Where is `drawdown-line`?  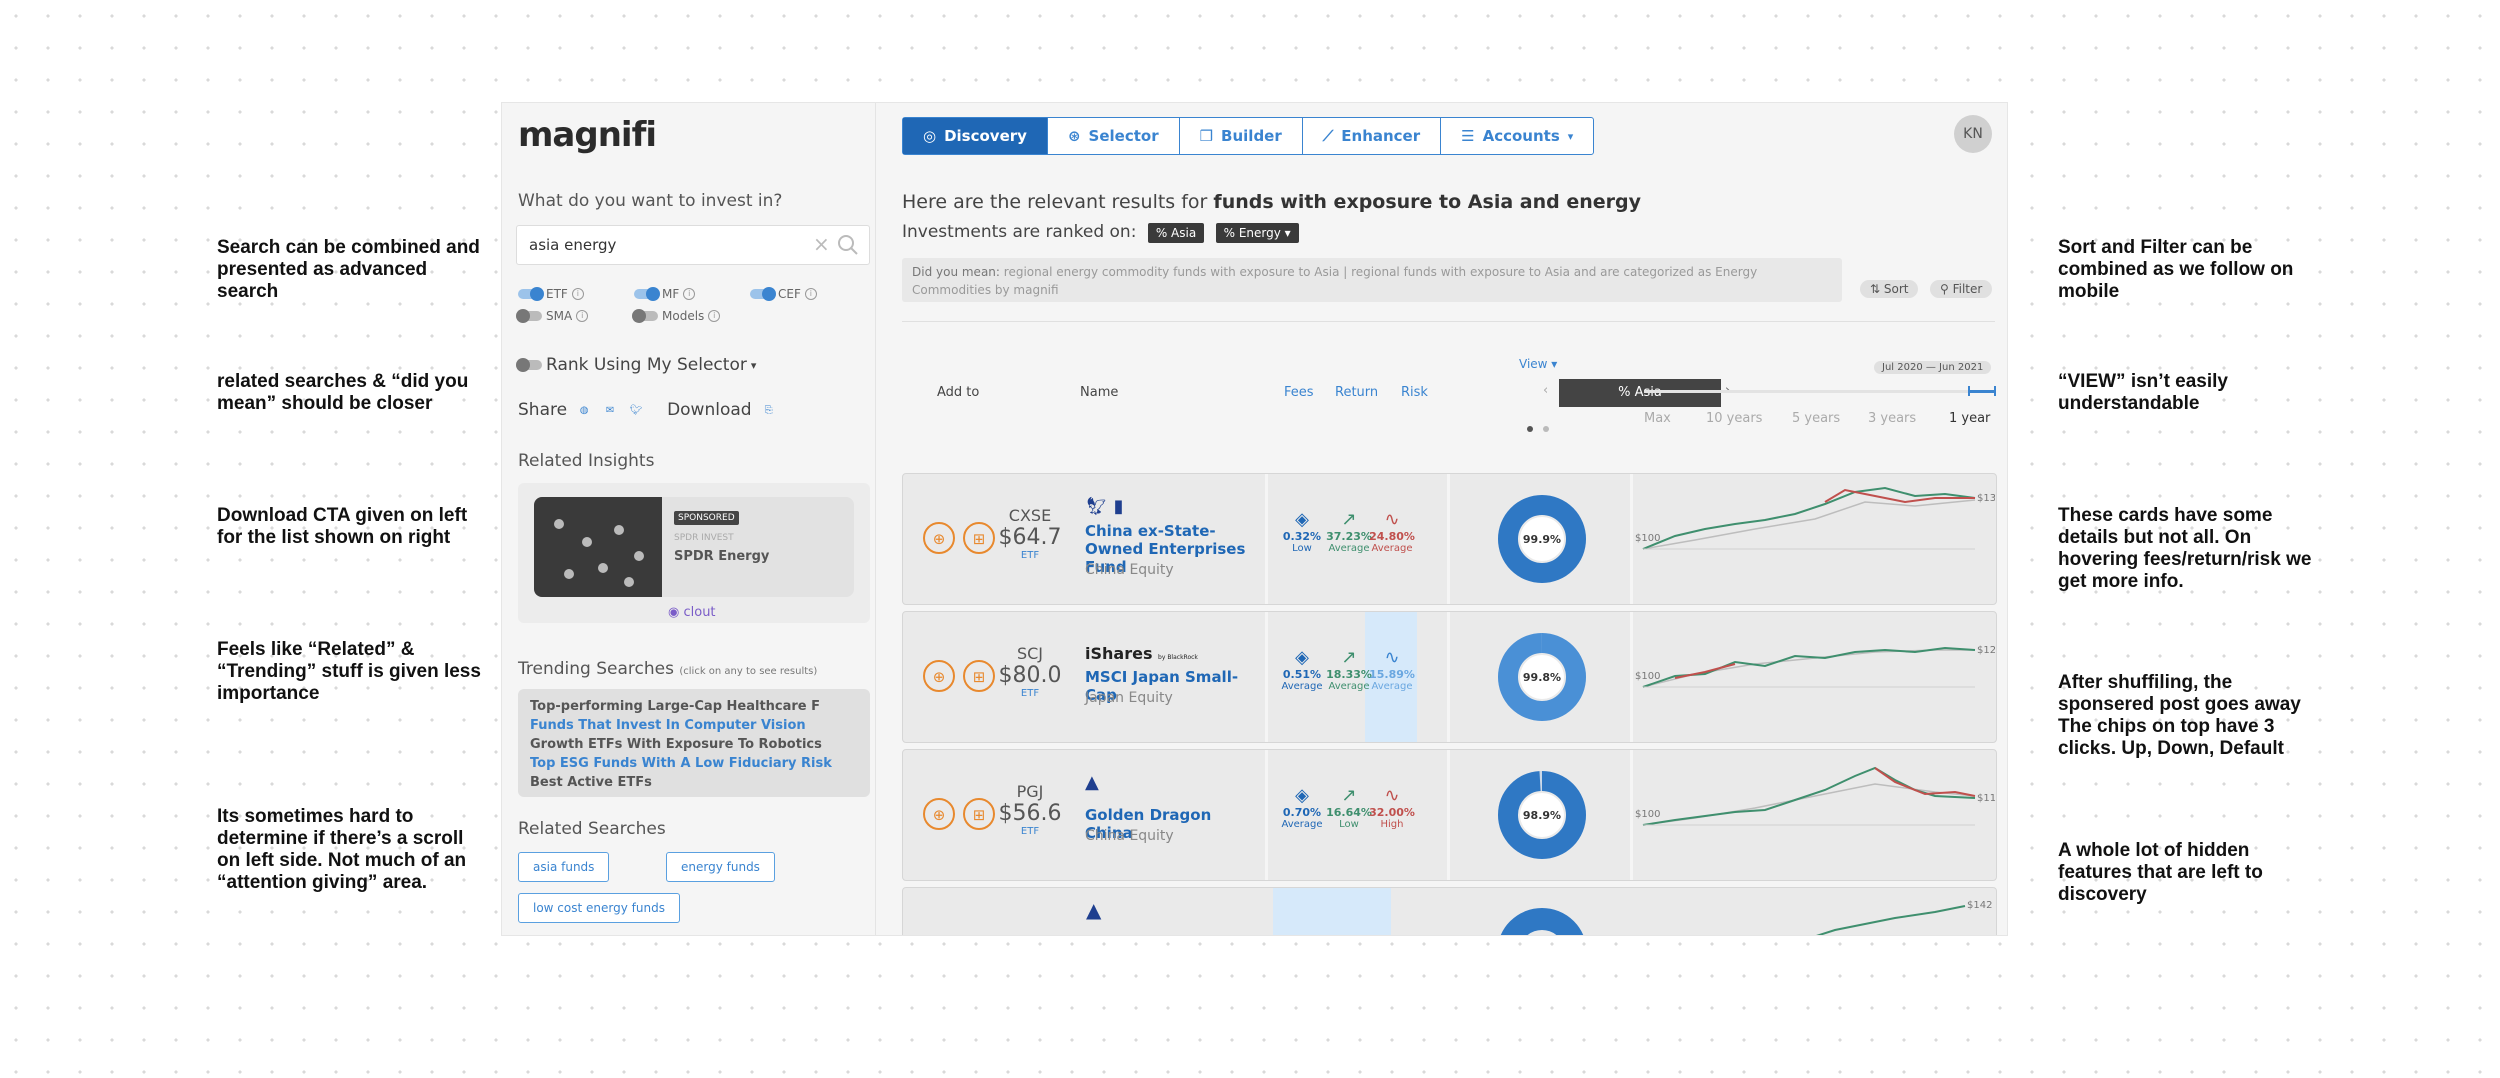 drawdown-line is located at coordinates (1899, 496).